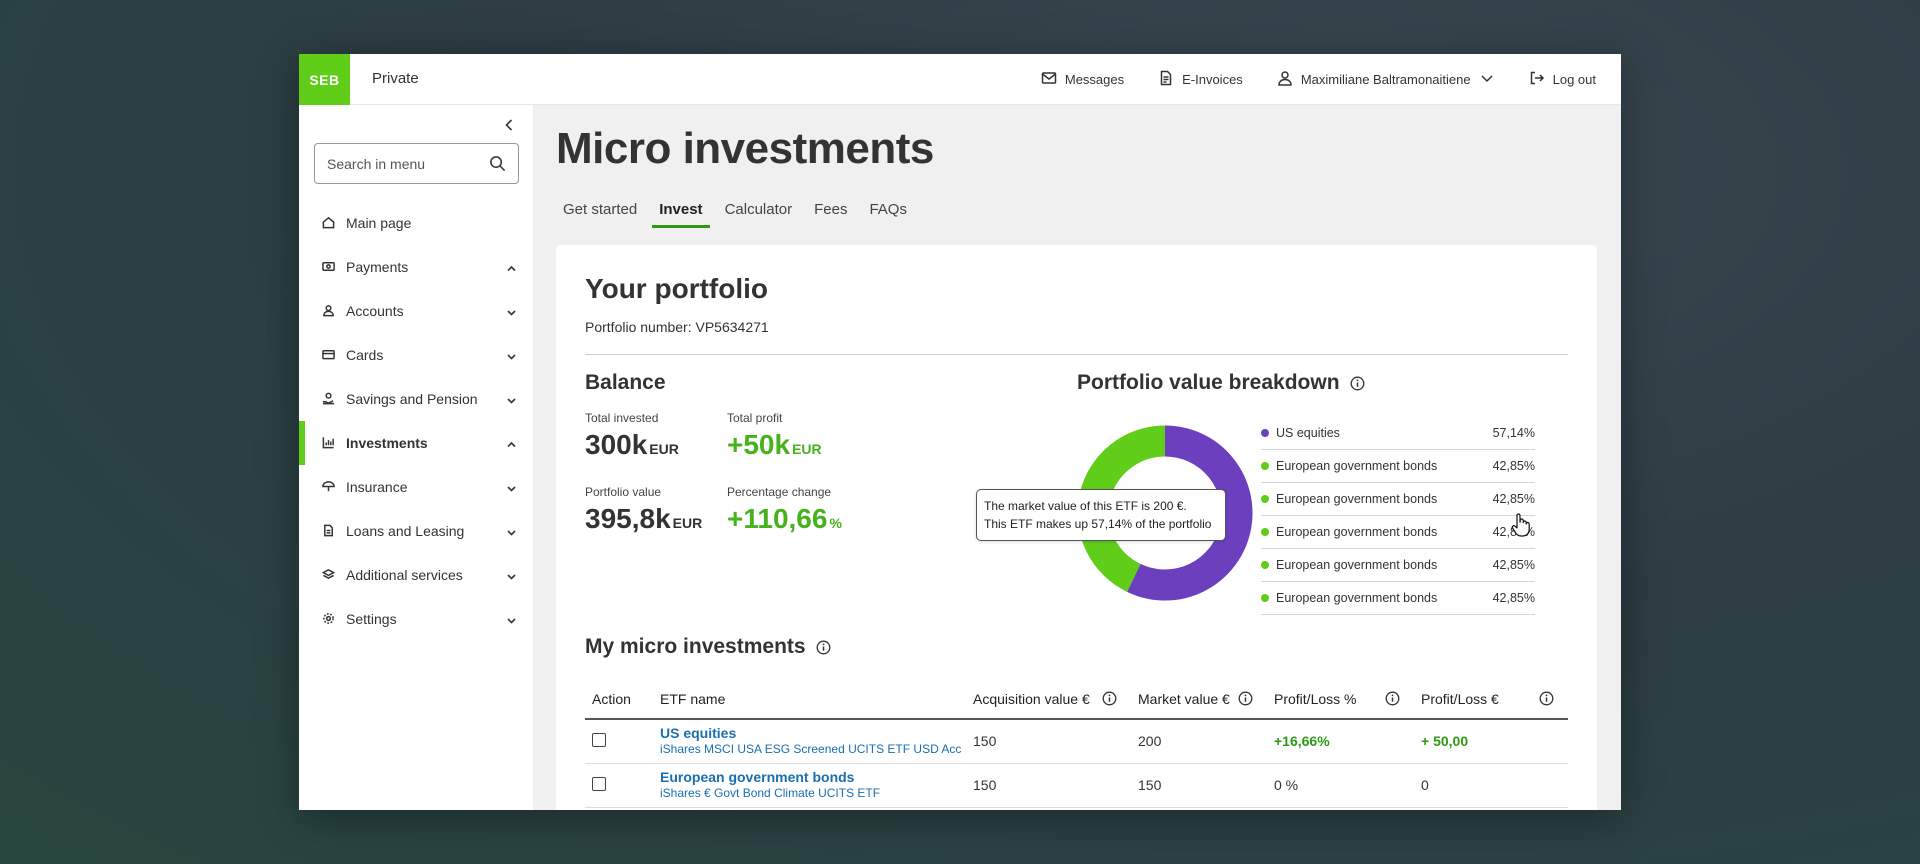 The height and width of the screenshot is (864, 1920). Describe the element at coordinates (379, 223) in the screenshot. I see `sidebar-item-label: Main page` at that location.